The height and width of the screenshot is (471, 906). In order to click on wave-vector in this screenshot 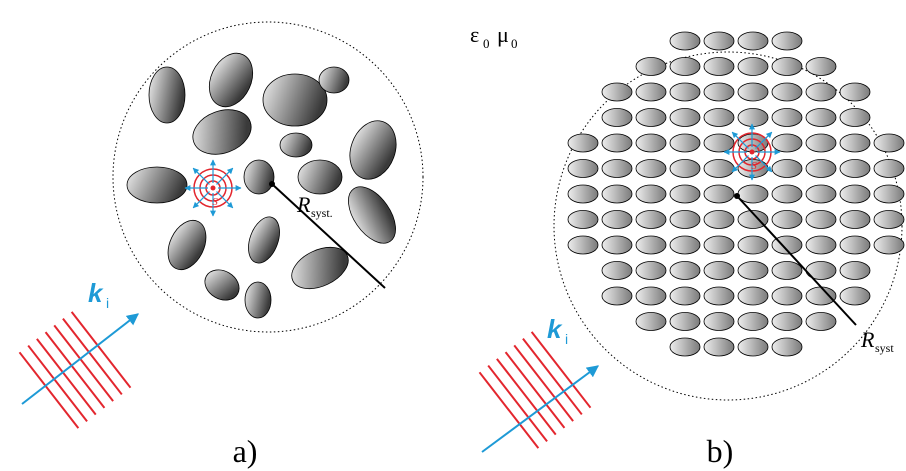, I will do `click(540, 409)`.